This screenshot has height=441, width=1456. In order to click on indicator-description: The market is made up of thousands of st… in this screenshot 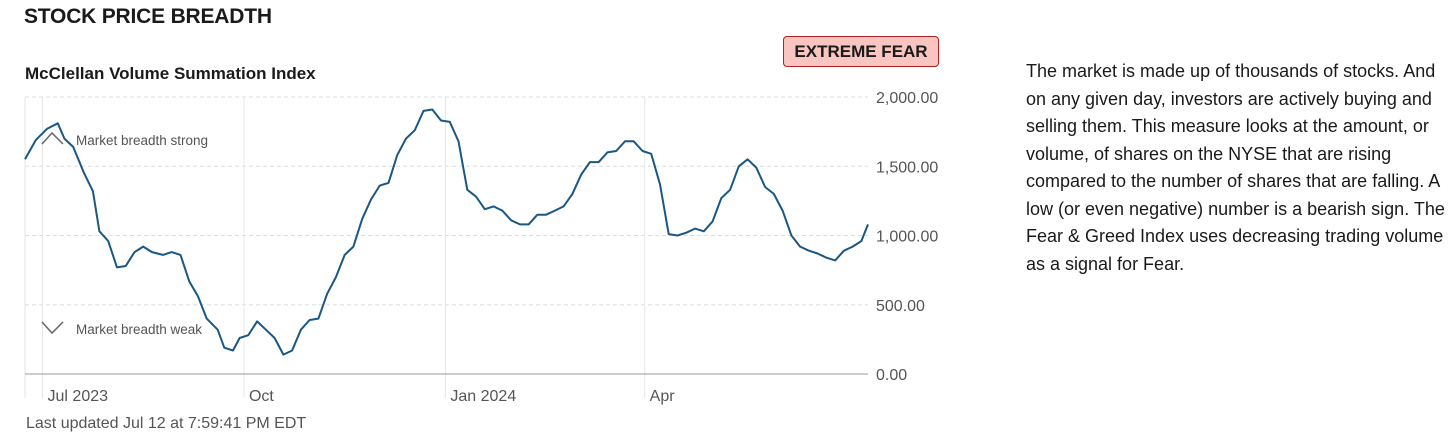, I will do `click(1235, 167)`.